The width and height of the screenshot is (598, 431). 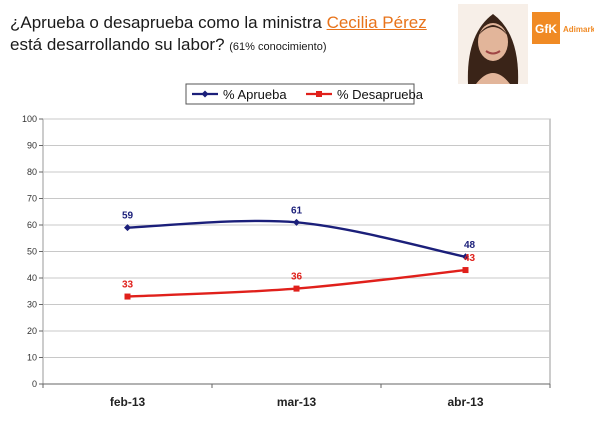 I want to click on data-label-1-feb-13: 33, so click(x=128, y=285).